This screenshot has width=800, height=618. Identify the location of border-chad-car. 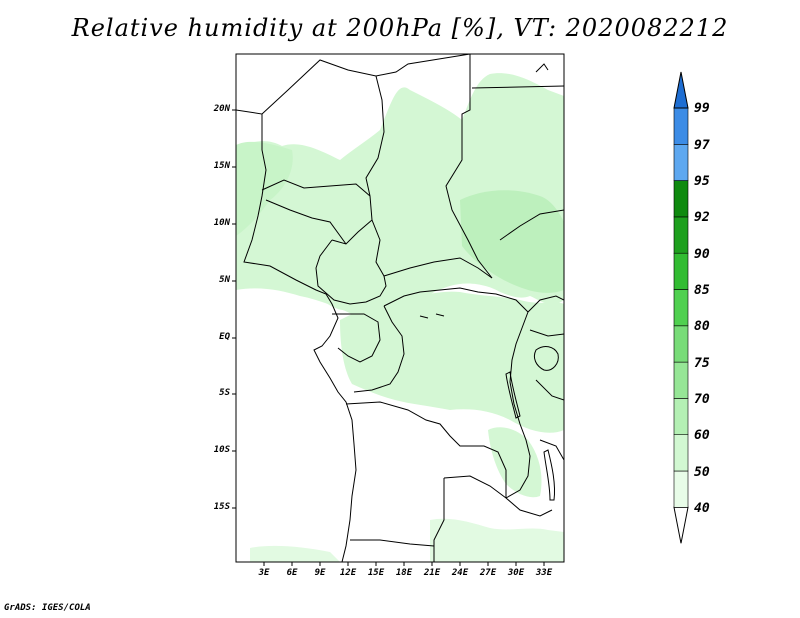
(431, 237).